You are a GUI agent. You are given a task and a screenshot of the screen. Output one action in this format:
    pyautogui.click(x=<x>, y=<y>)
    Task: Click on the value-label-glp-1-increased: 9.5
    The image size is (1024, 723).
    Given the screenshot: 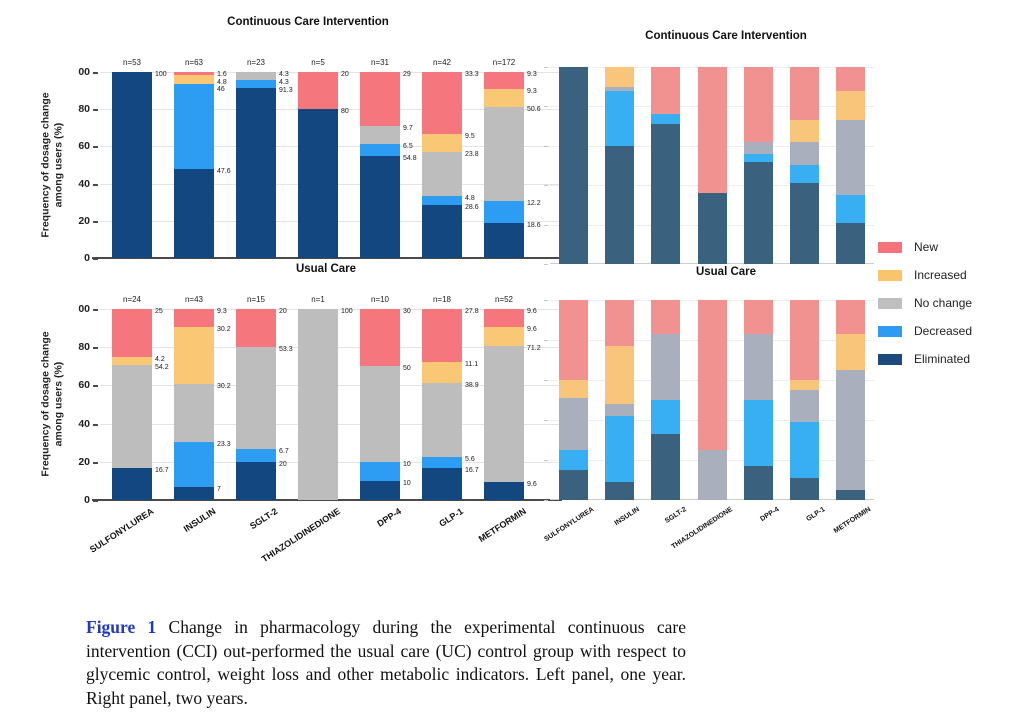 What is the action you would take?
    pyautogui.click(x=470, y=136)
    